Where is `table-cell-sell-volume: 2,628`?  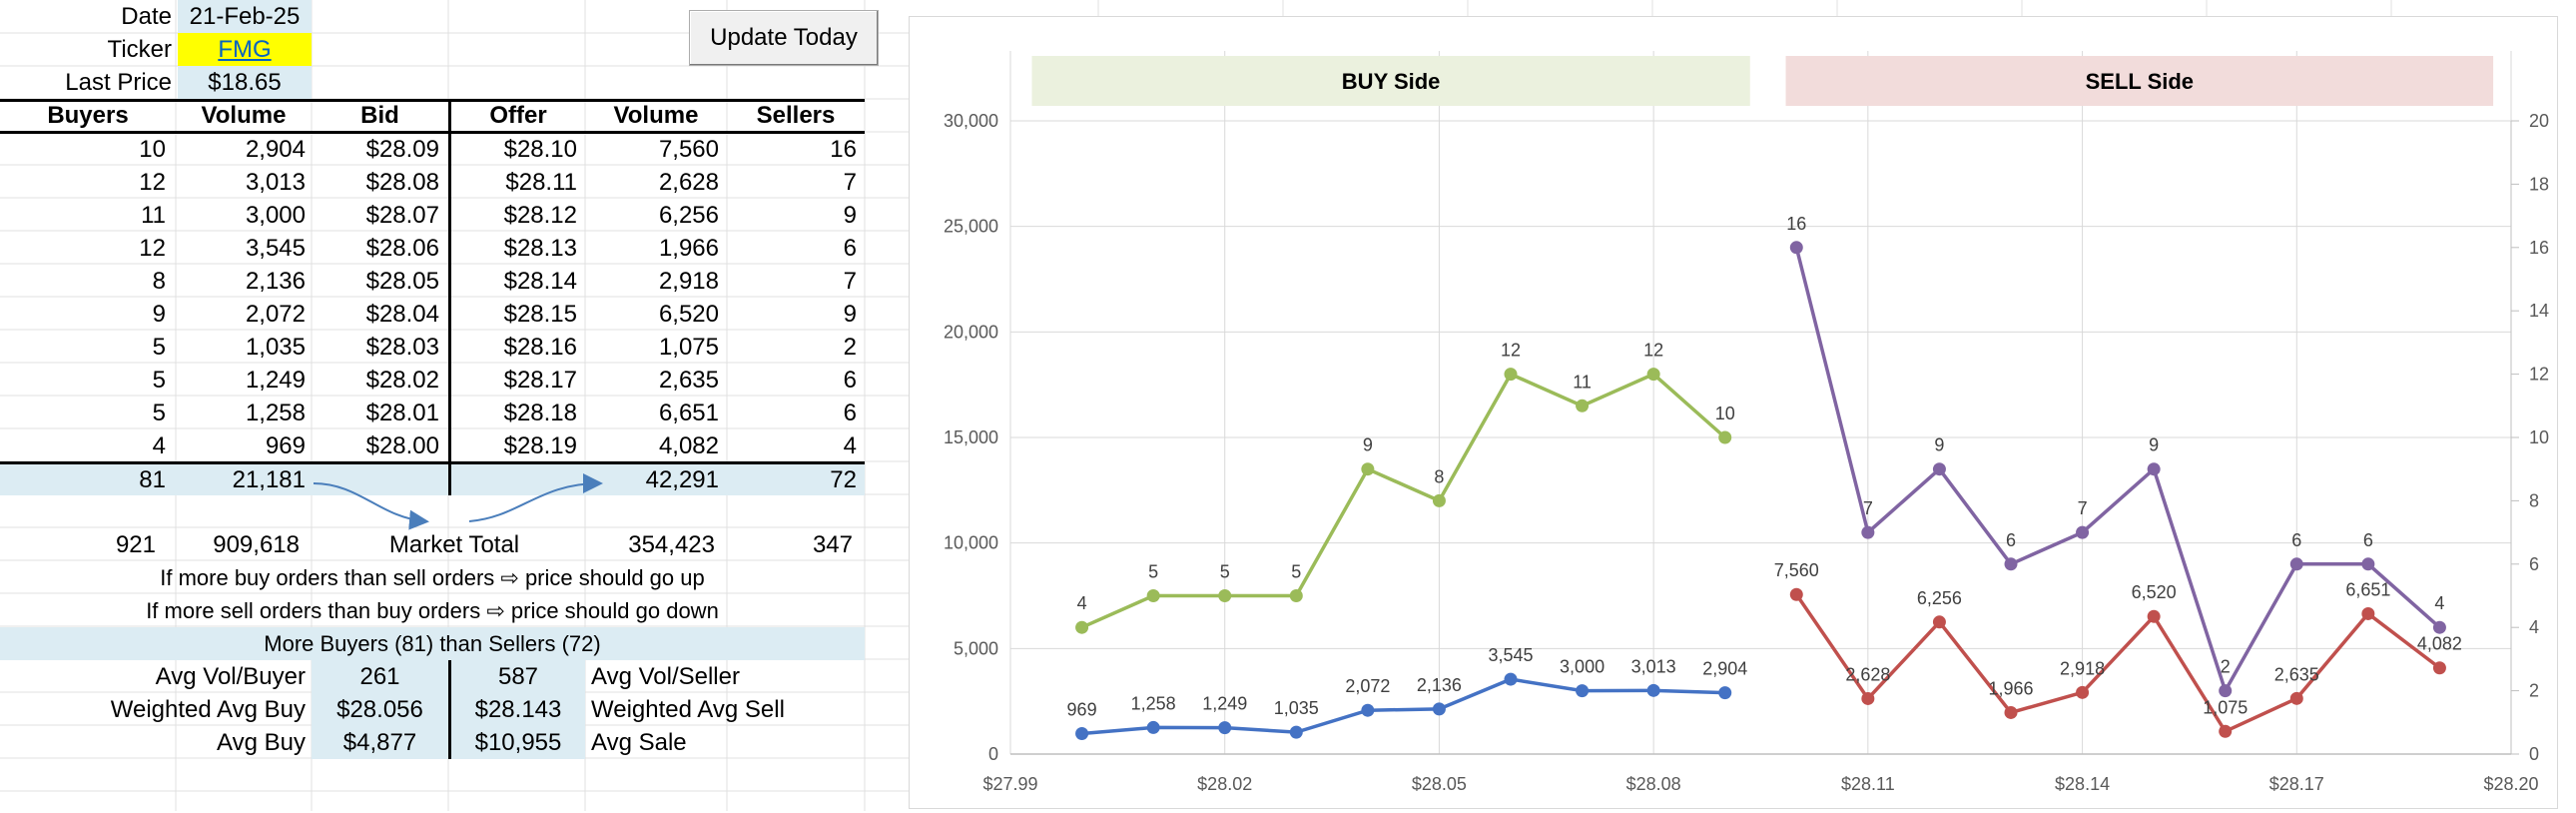 table-cell-sell-volume: 2,628 is located at coordinates (688, 182).